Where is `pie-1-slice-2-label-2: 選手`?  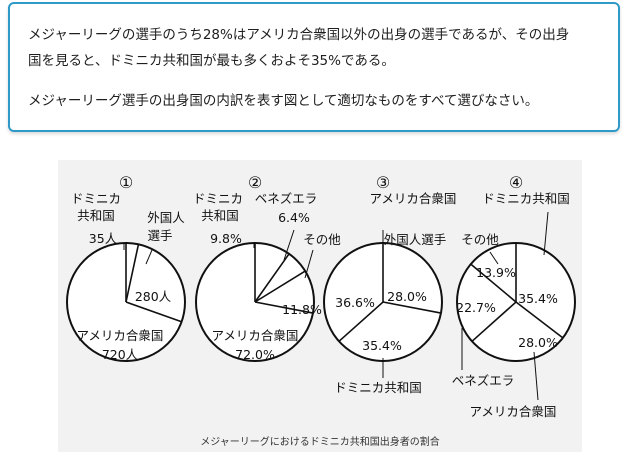
pie-1-slice-2-label-2: 選手 is located at coordinates (159, 235).